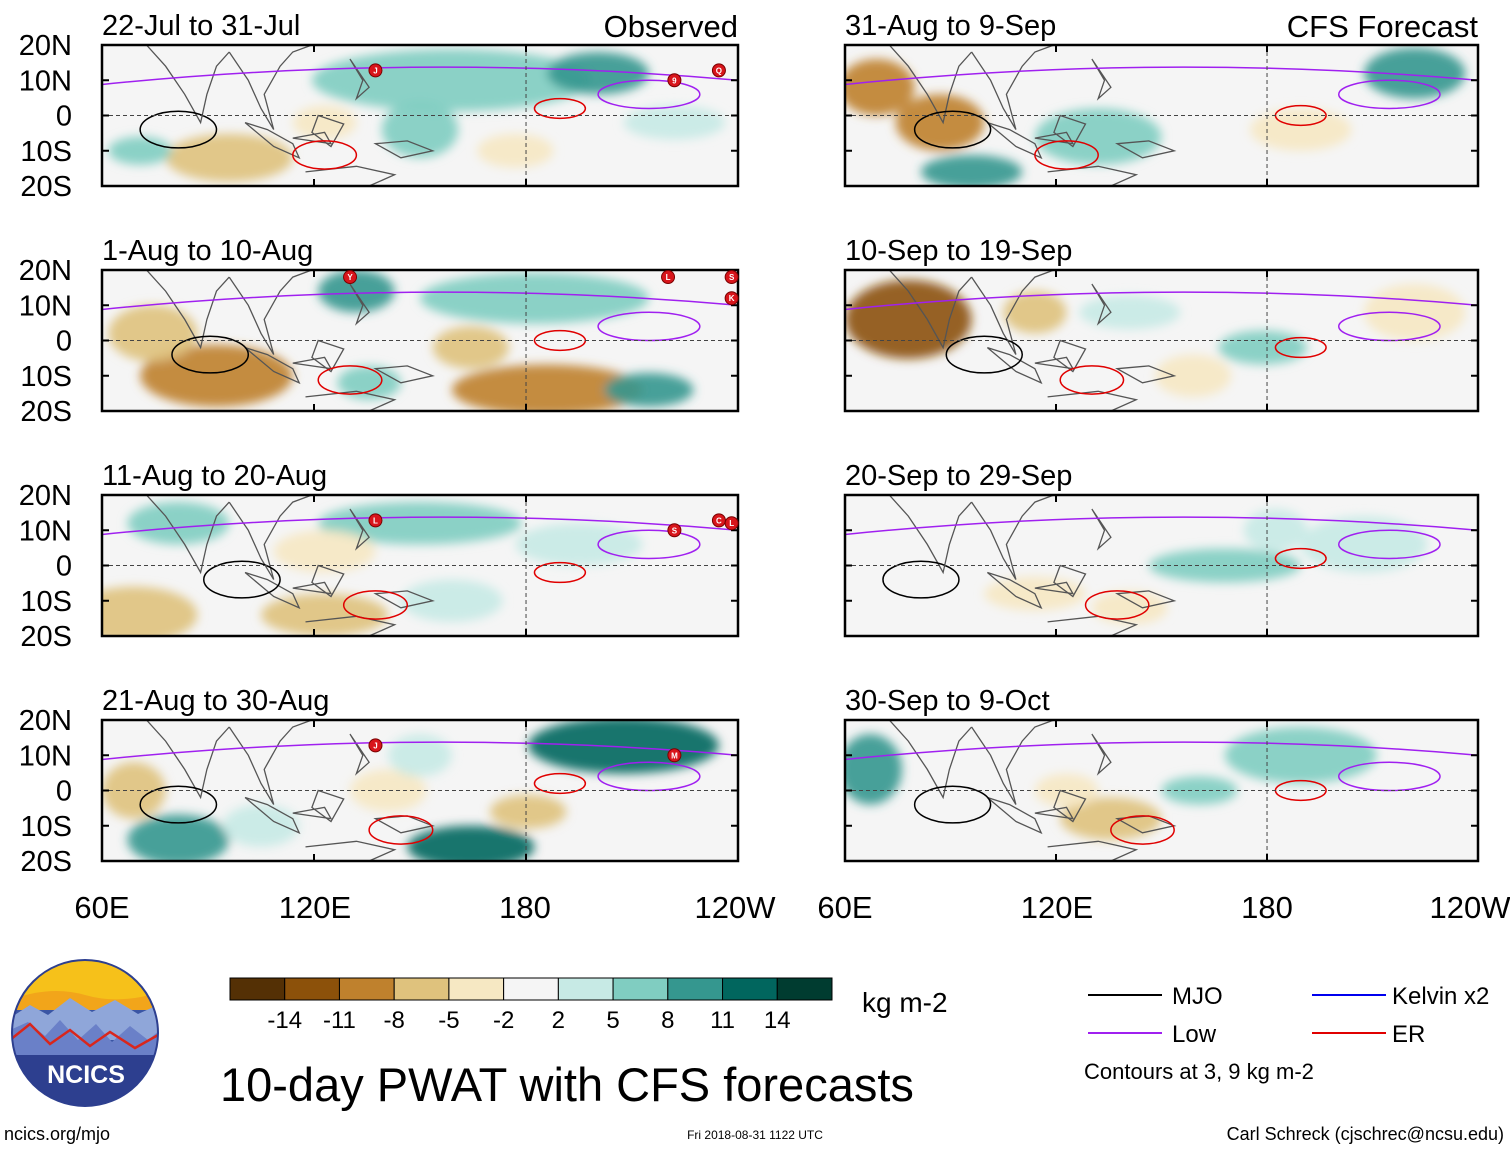 Image resolution: width=1510 pixels, height=1149 pixels. What do you see at coordinates (214, 476) in the screenshot?
I see `panel-period-label: 11-Aug to 20-Aug` at bounding box center [214, 476].